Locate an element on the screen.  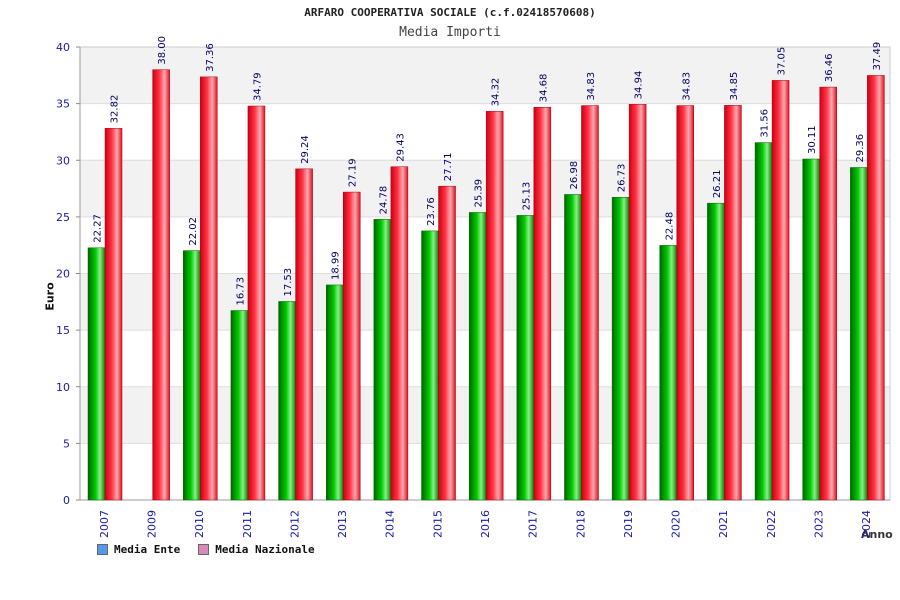
y-tick-label: 30 is located at coordinates (63, 160).